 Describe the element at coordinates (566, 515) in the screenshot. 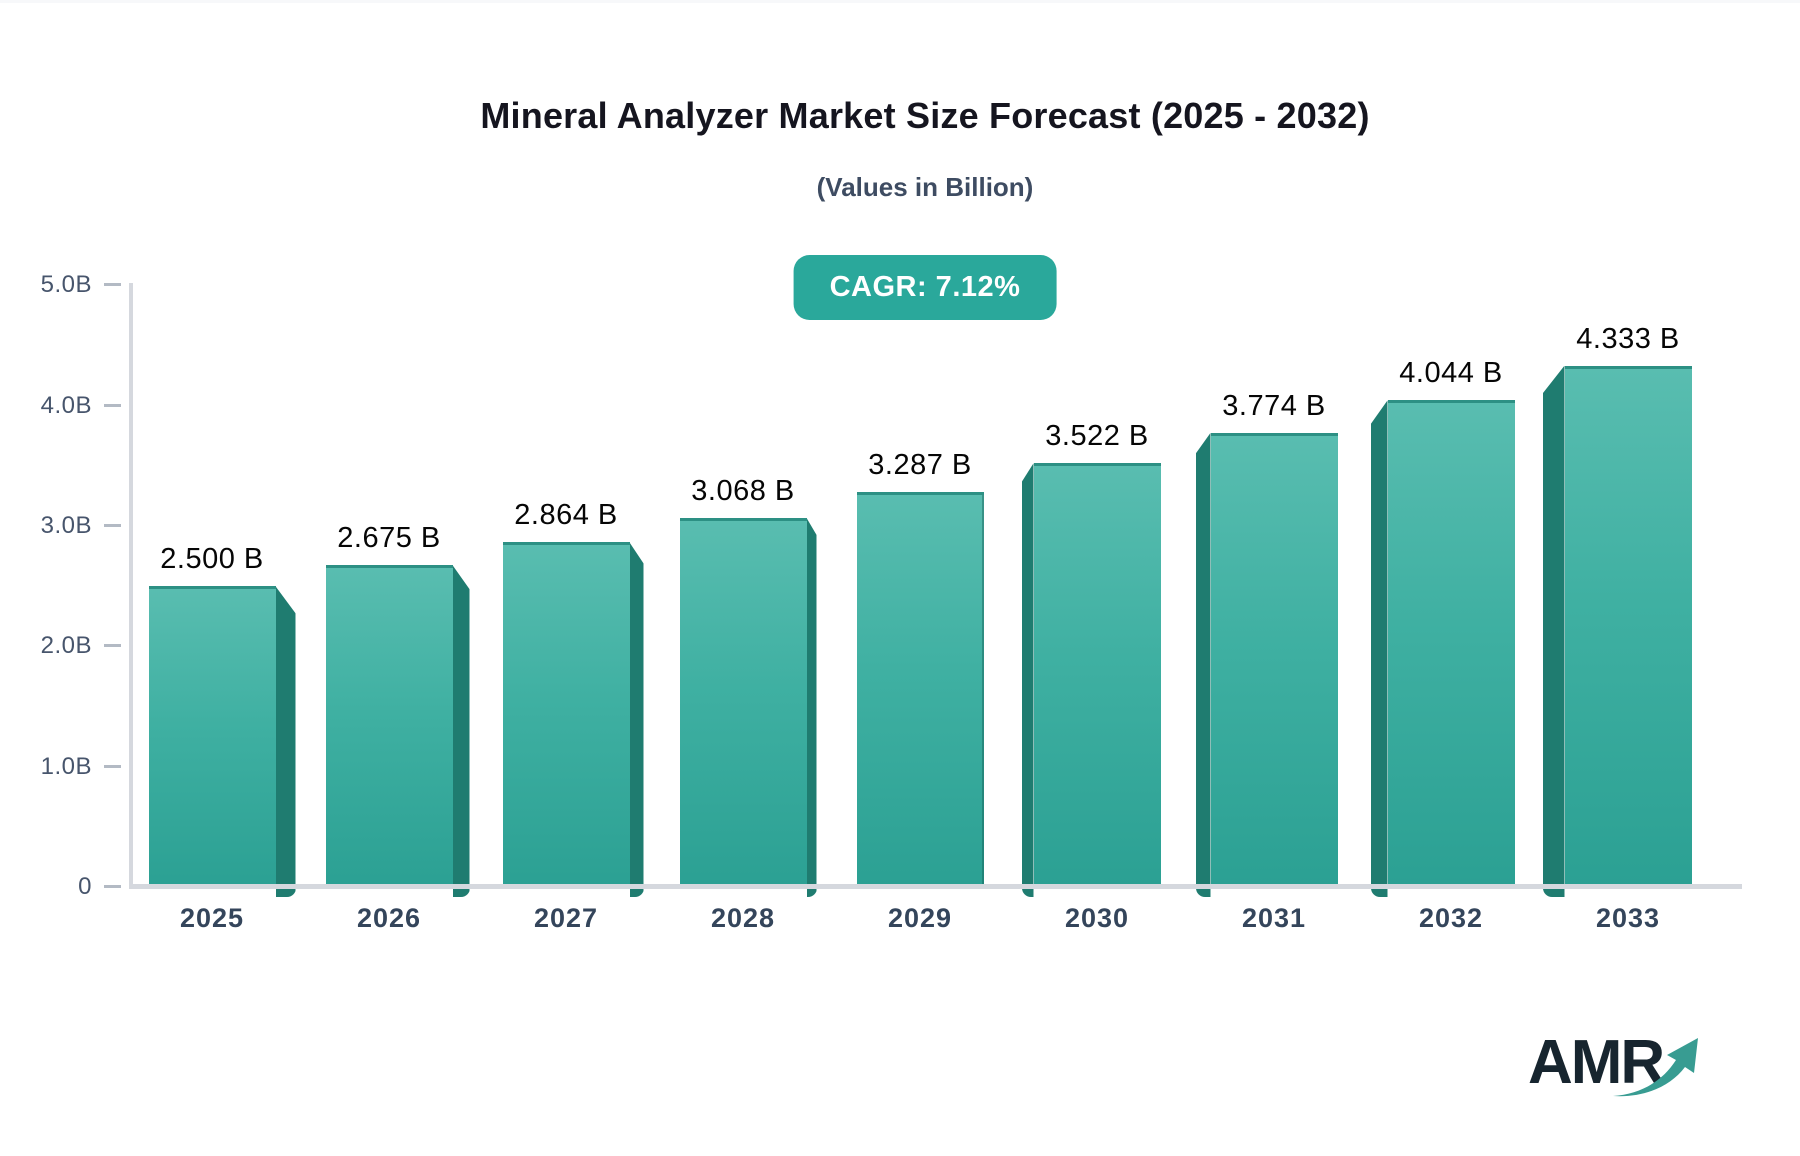

I see `bar-value-label: 2.864 B` at that location.